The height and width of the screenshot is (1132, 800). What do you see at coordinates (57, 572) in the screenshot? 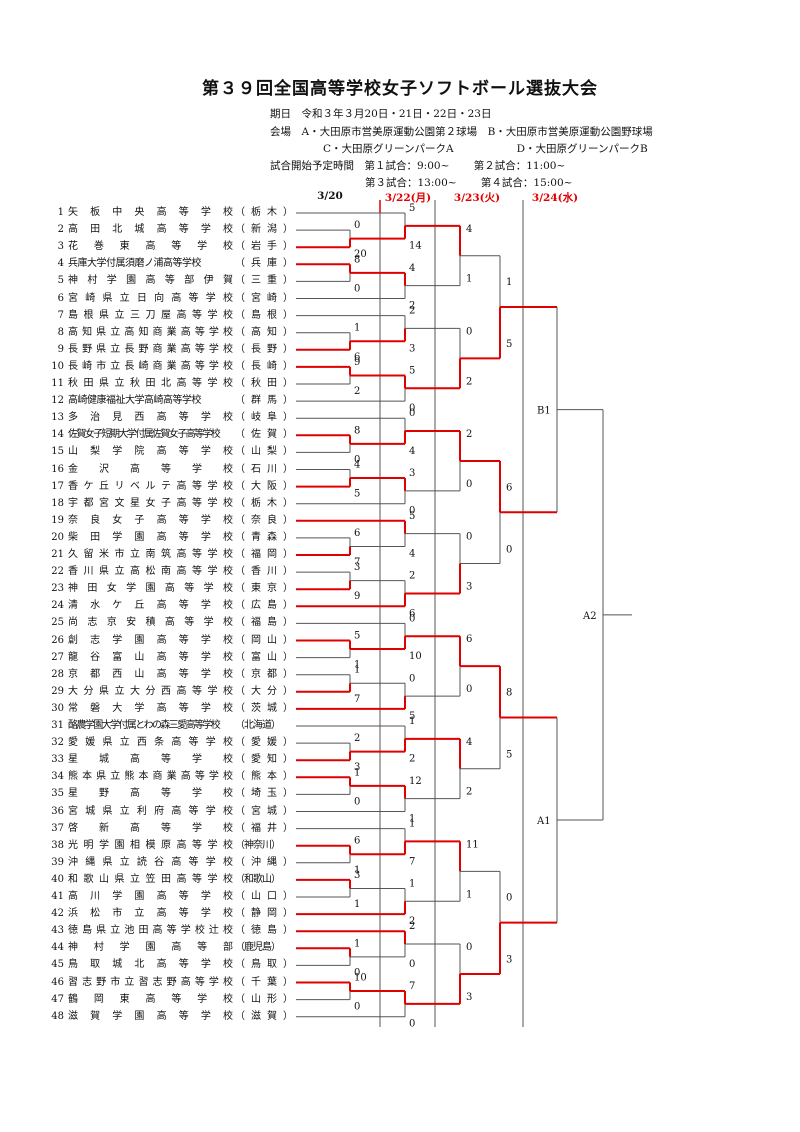
I see `team-number: 22` at bounding box center [57, 572].